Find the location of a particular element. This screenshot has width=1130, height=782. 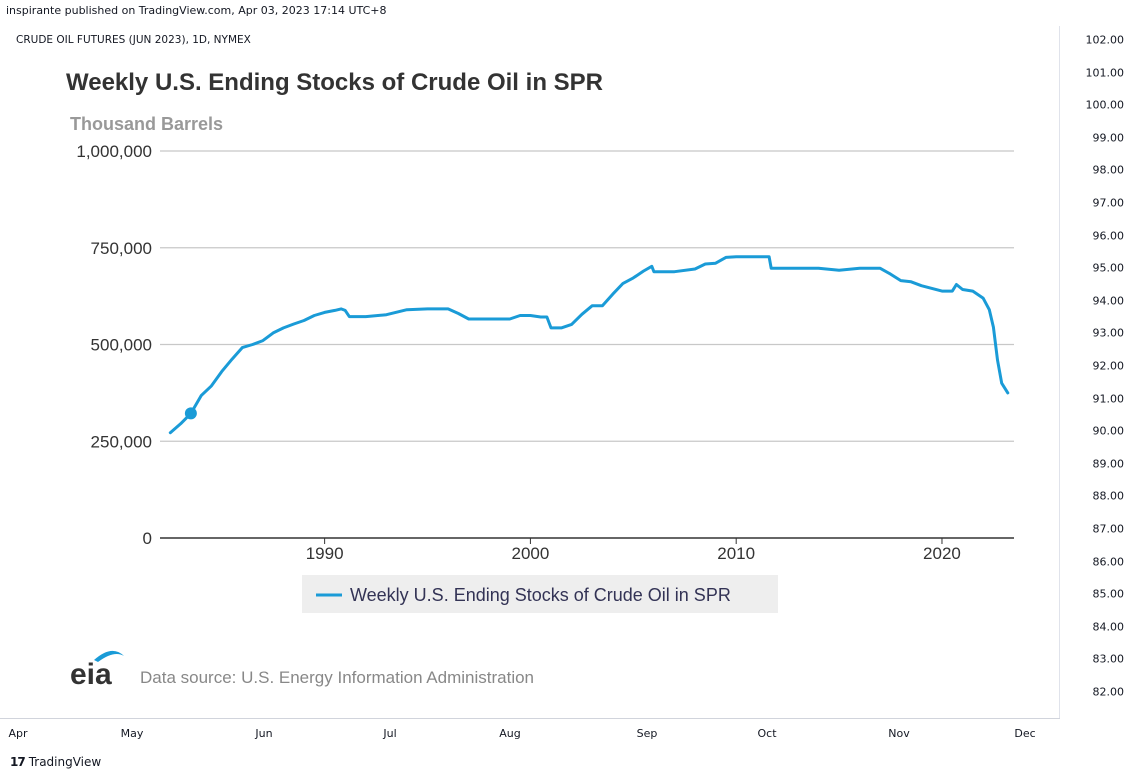

tradingview-footer: 17 TradingView is located at coordinates (55, 762).